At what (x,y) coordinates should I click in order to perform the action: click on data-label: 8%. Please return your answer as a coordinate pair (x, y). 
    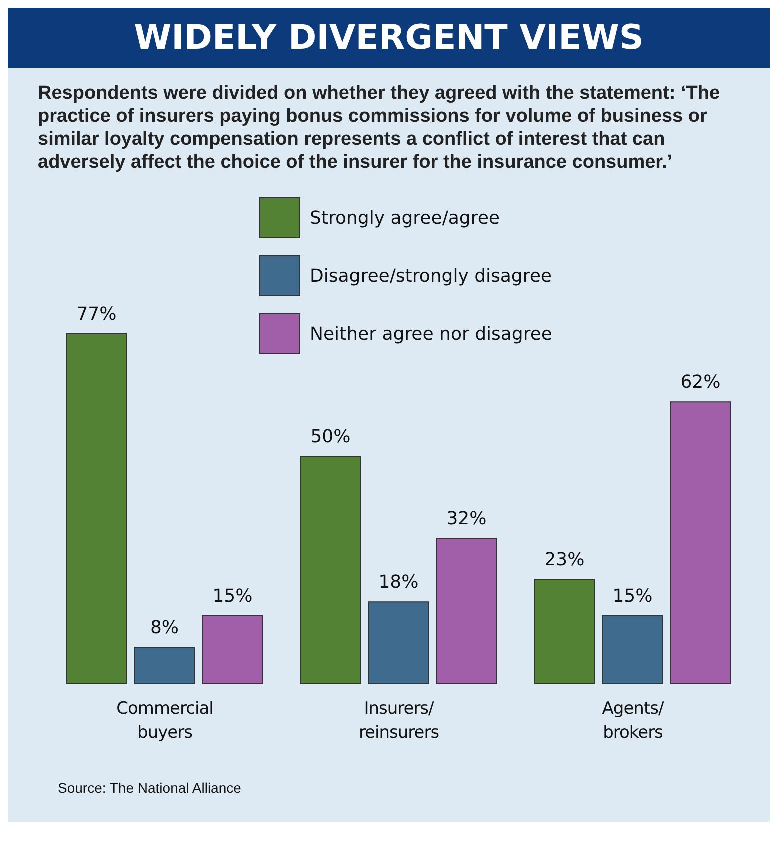
    Looking at the image, I should click on (164, 628).